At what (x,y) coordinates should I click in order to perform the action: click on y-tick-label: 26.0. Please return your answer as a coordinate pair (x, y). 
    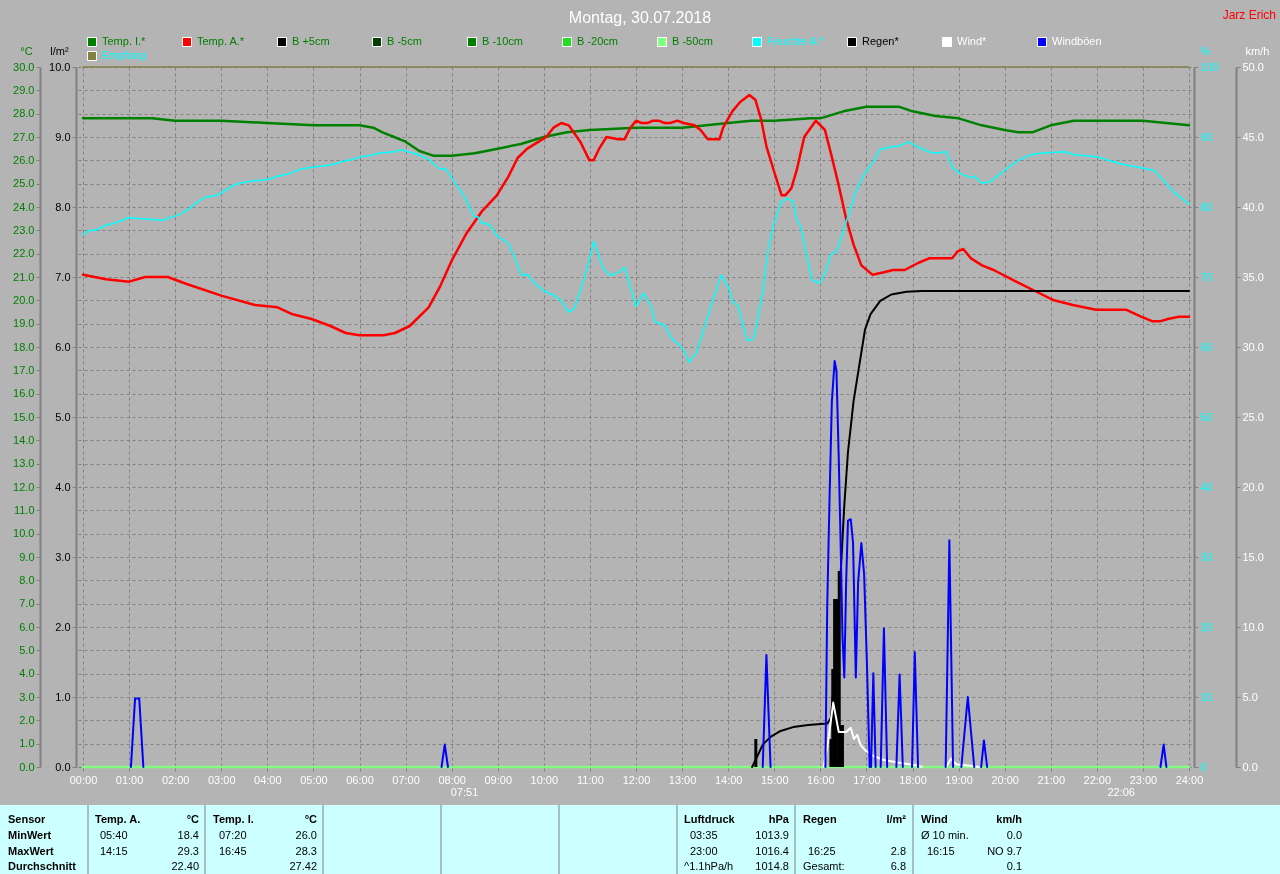
    Looking at the image, I should click on (24, 159).